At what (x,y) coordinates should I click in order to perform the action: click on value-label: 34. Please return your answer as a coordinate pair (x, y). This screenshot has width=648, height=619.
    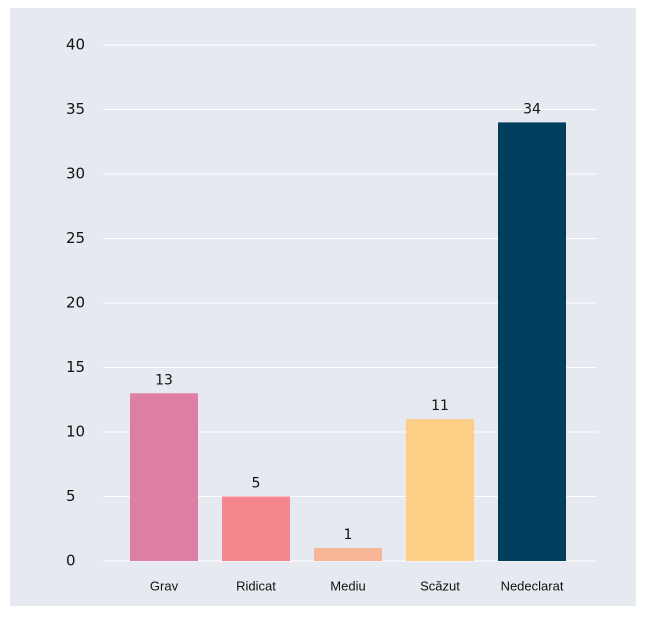
    Looking at the image, I should click on (532, 109).